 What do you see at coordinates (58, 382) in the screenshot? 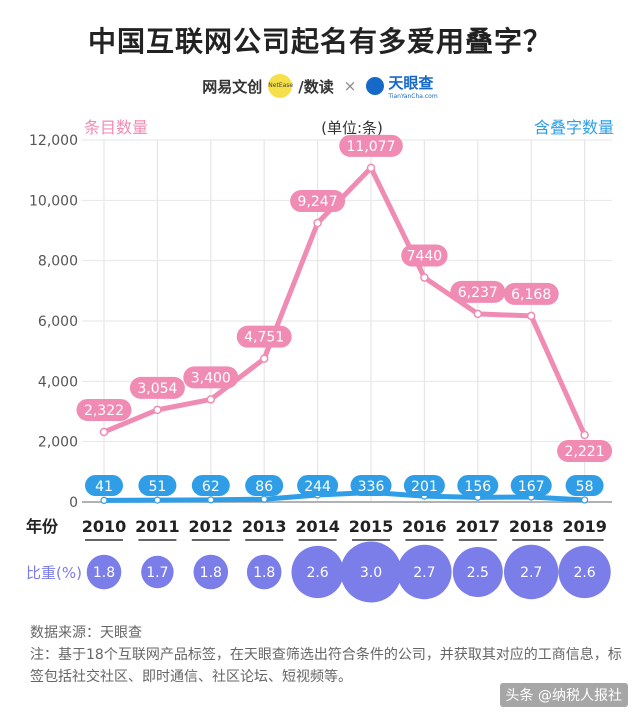
I see `y-tick-label: 4,000` at bounding box center [58, 382].